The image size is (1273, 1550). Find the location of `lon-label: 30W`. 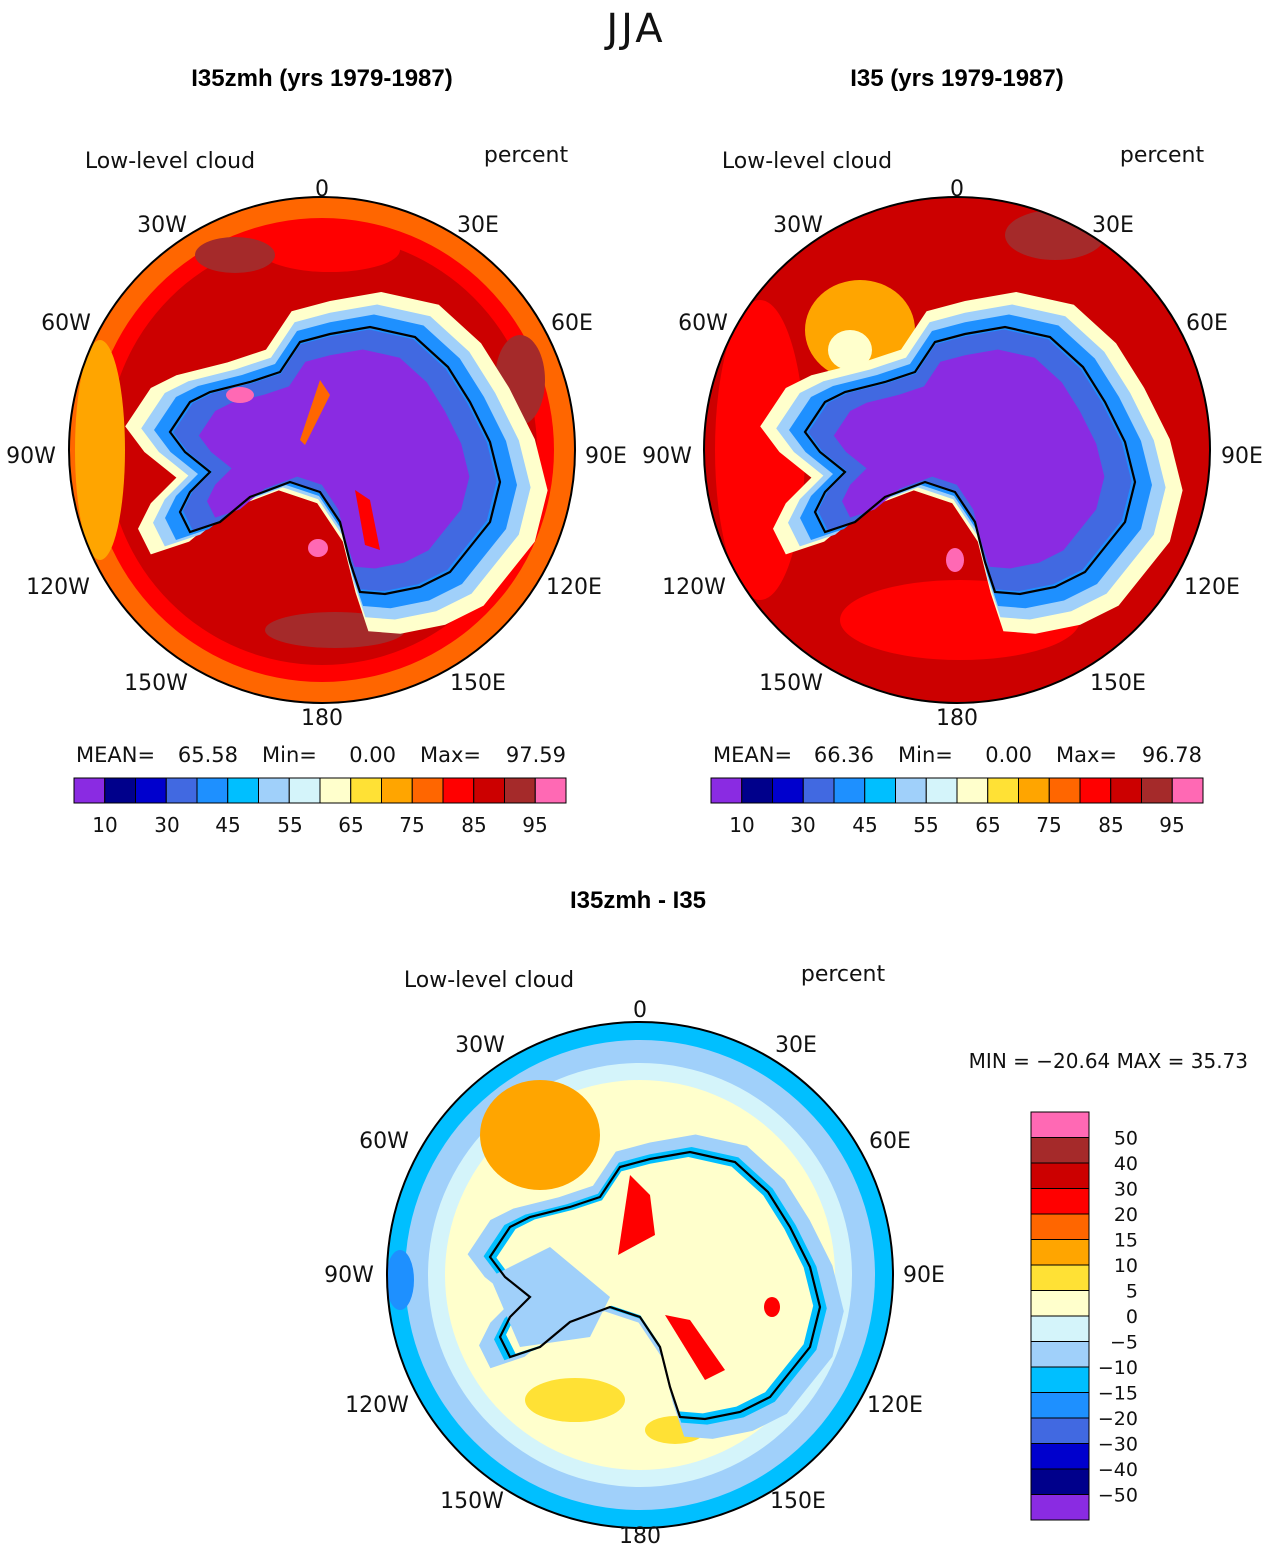

lon-label: 30W is located at coordinates (480, 1045).